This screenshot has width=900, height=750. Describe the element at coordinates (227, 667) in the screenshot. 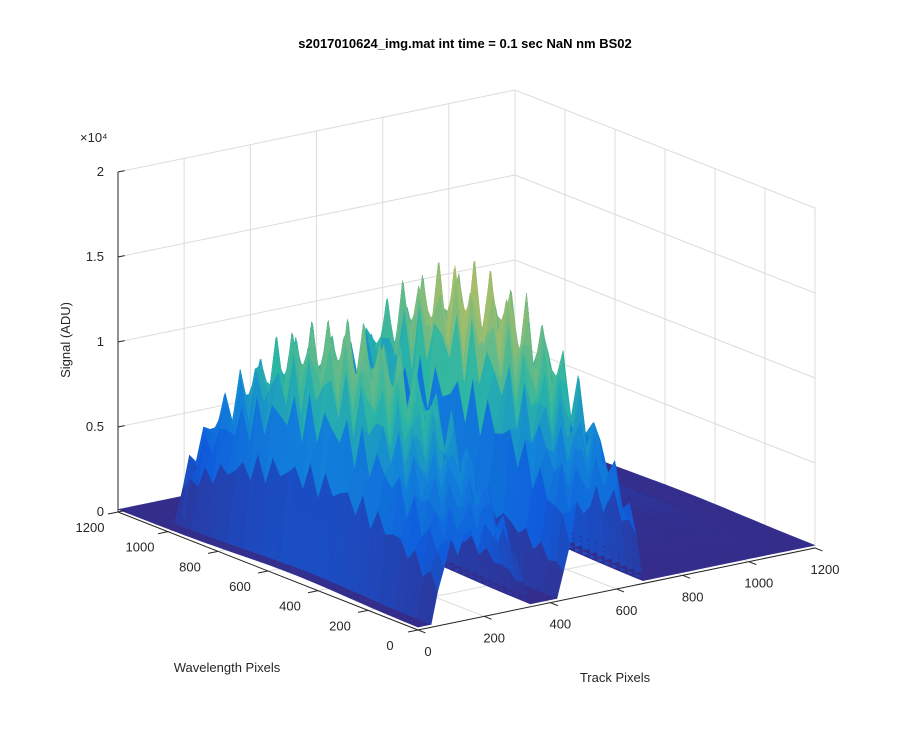

I see `y-axis-label: Wavelength Pixels` at that location.